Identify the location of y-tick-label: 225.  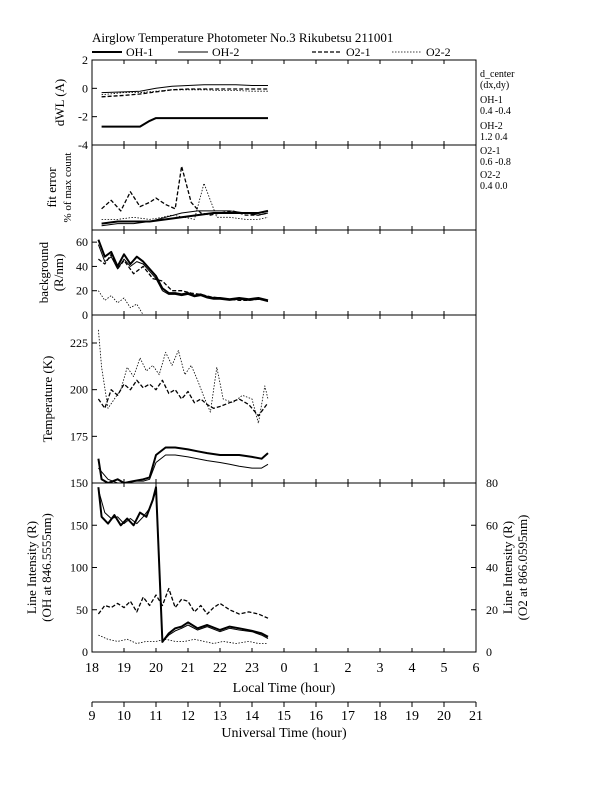
(79, 343).